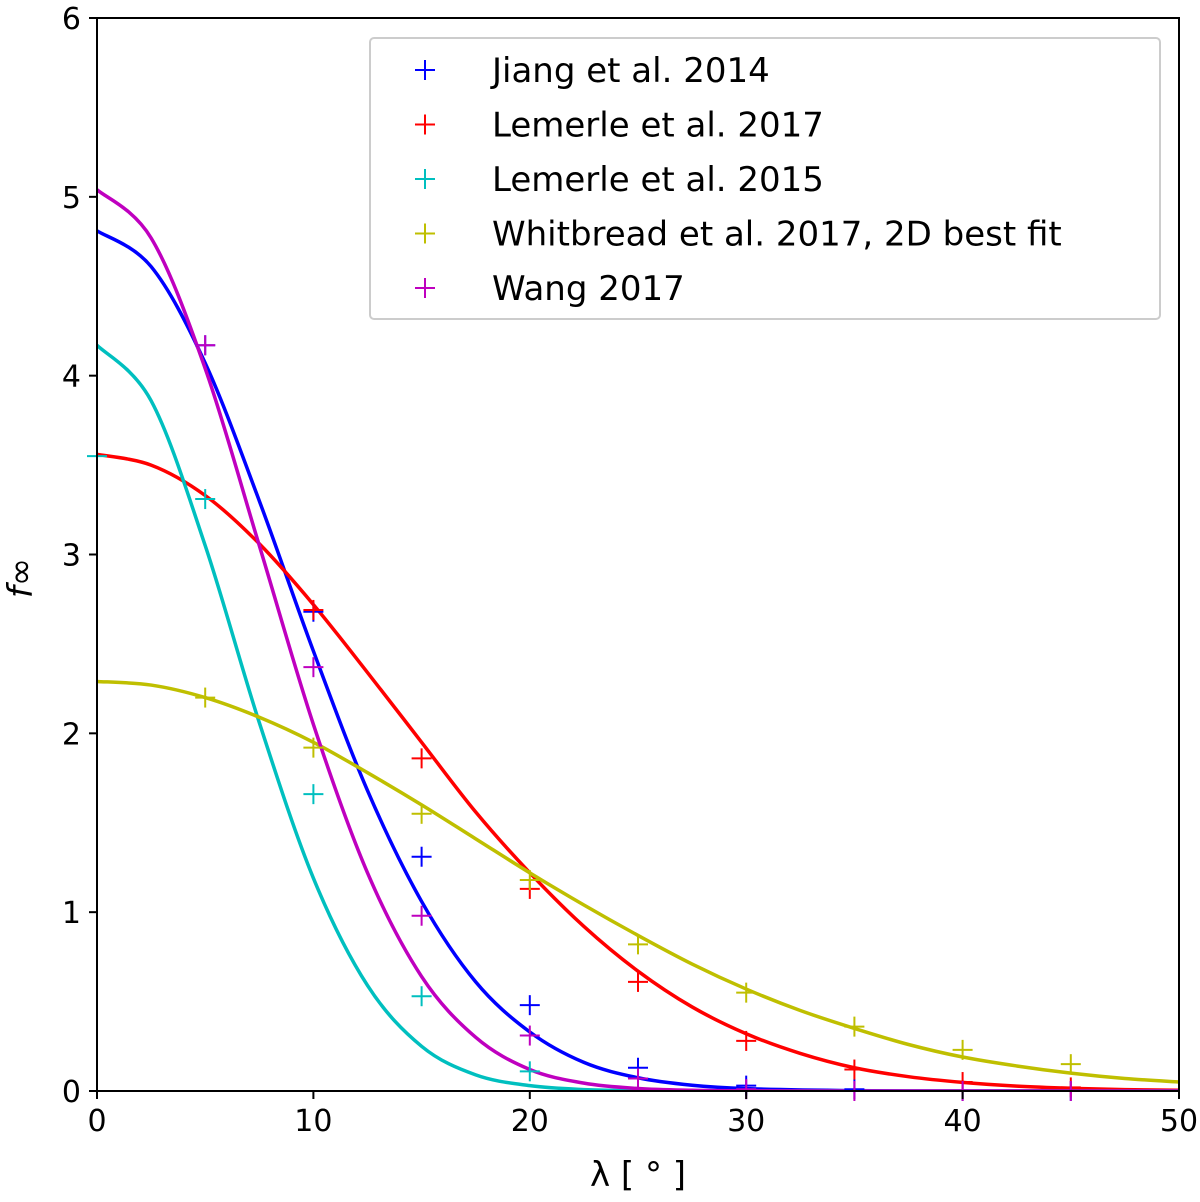  What do you see at coordinates (71, 1092) in the screenshot?
I see `y-tick-label: 0` at bounding box center [71, 1092].